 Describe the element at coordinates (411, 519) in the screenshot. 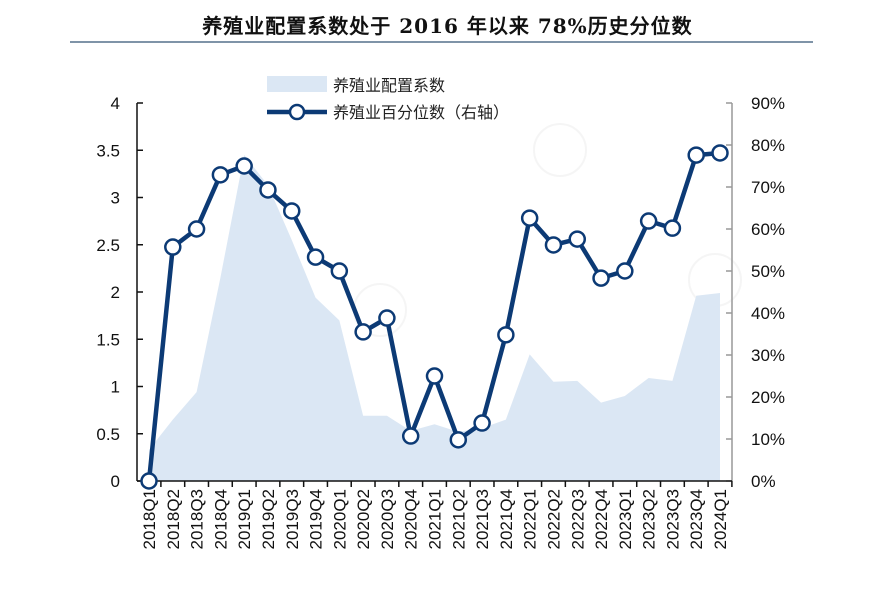

I see `x-tick-label: 2020Q4` at that location.